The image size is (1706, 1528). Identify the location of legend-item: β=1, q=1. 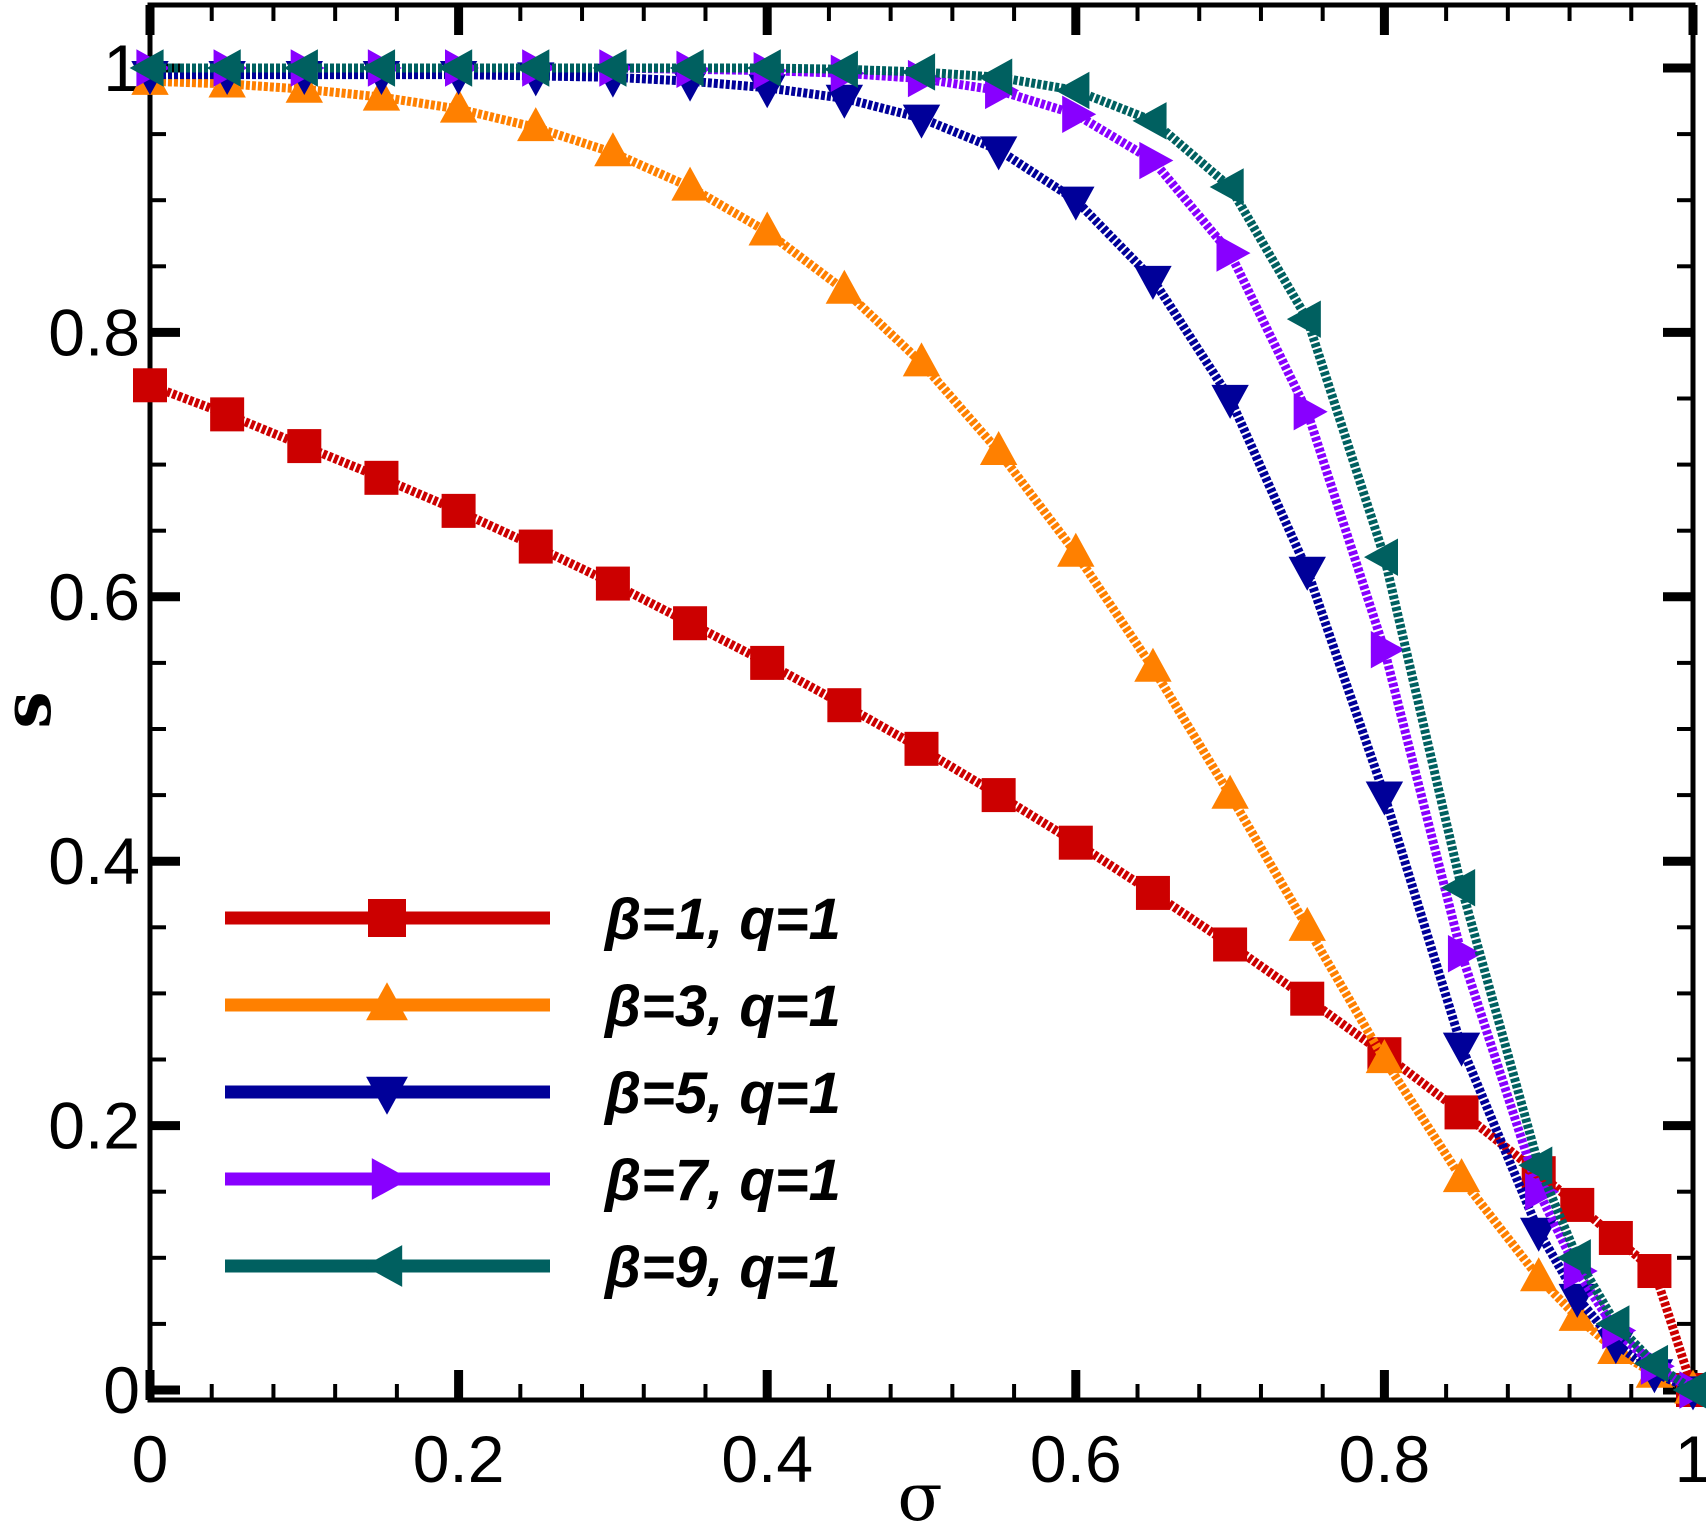
(533, 919).